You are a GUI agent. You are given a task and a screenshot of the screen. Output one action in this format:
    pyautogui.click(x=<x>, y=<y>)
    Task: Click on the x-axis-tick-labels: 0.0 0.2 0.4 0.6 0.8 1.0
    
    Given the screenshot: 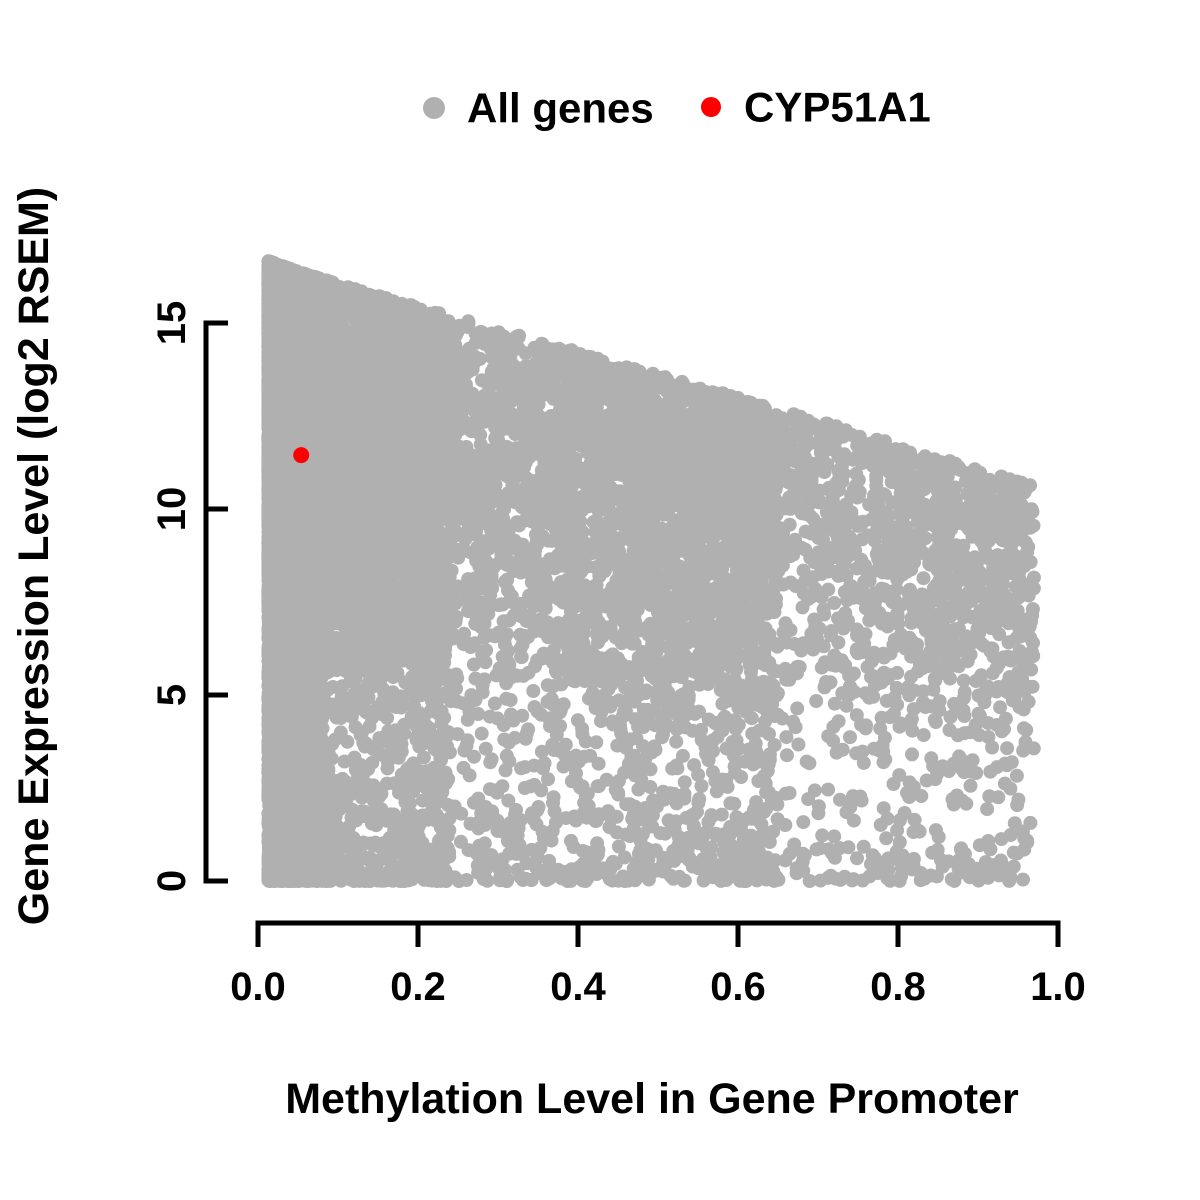 What is the action you would take?
    pyautogui.click(x=658, y=987)
    